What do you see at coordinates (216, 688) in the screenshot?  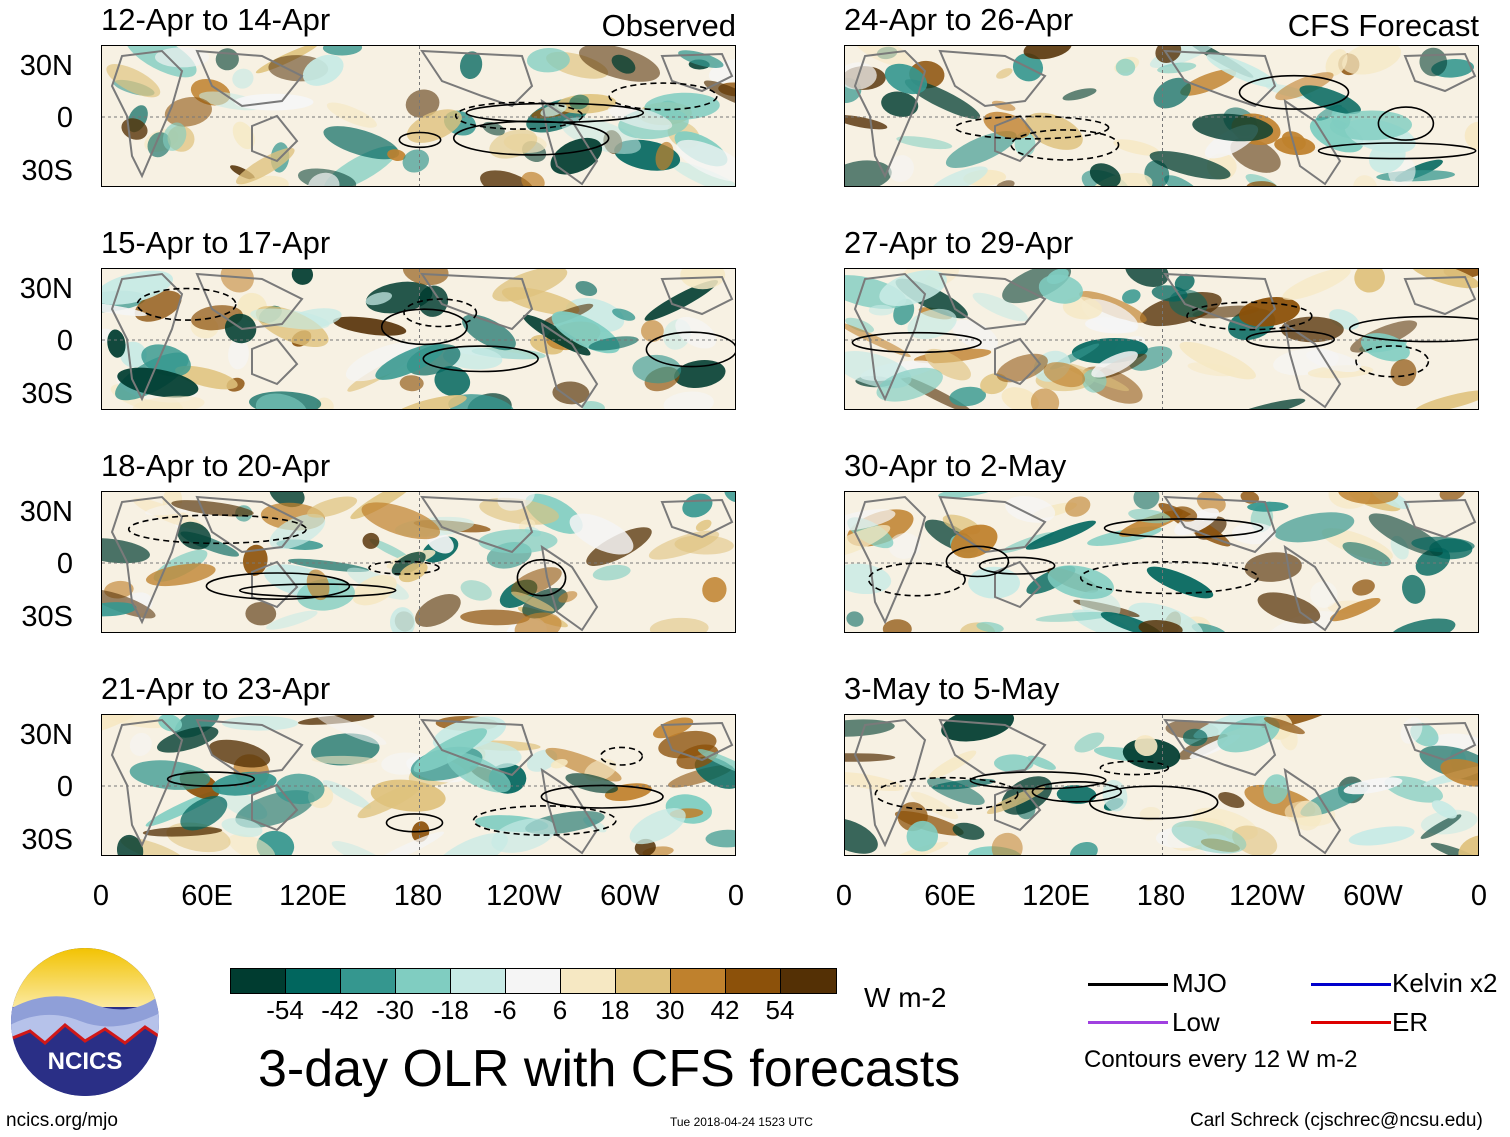 I see `panel-title: 21-Apr to 23-Apr` at bounding box center [216, 688].